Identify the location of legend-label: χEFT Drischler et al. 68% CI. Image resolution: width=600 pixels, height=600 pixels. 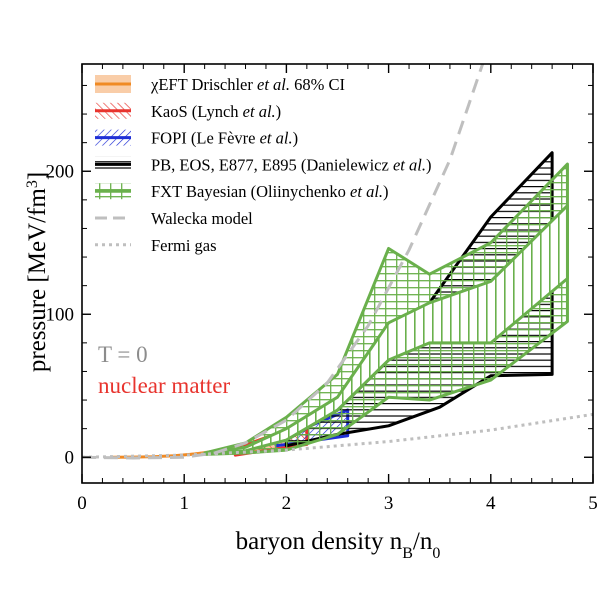
(247, 84).